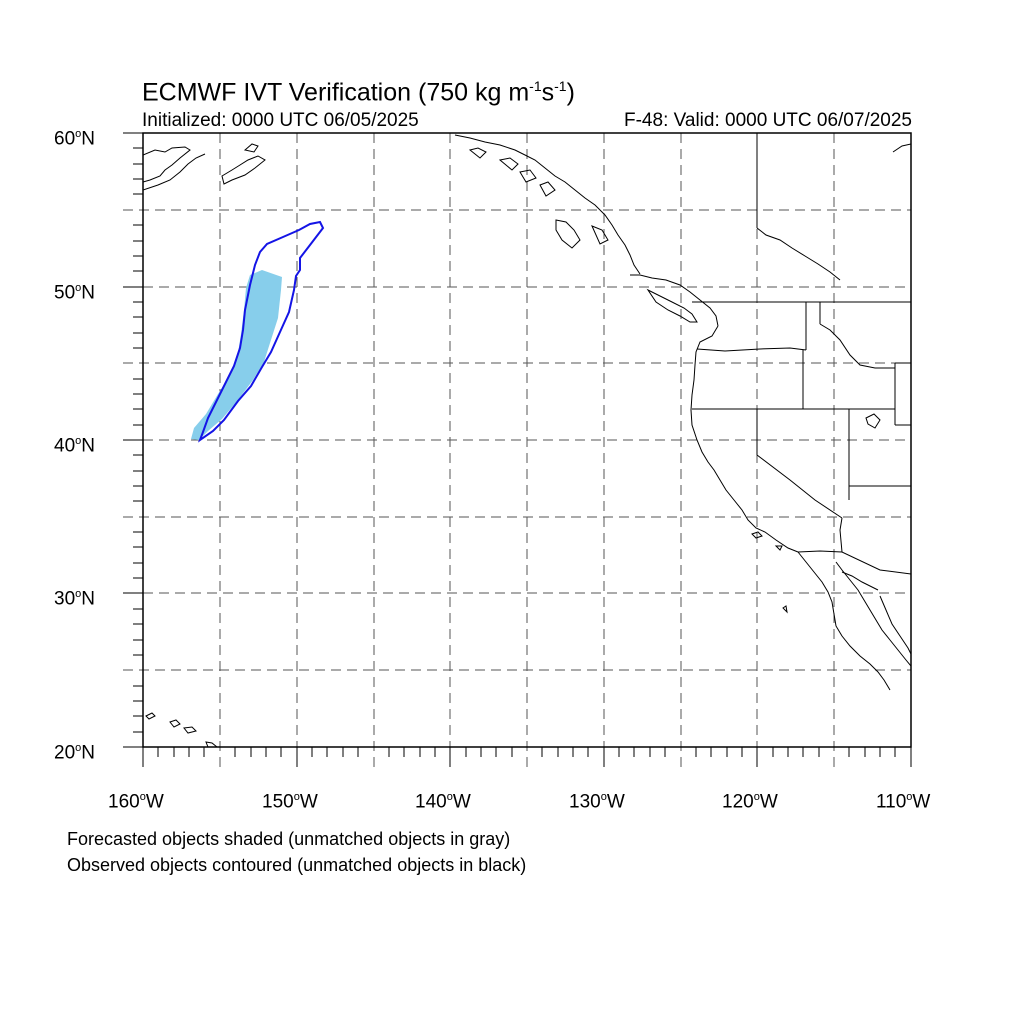  I want to click on chart-title: ECMWF IVT Verification (750 kg m-1s-1), so click(358, 89).